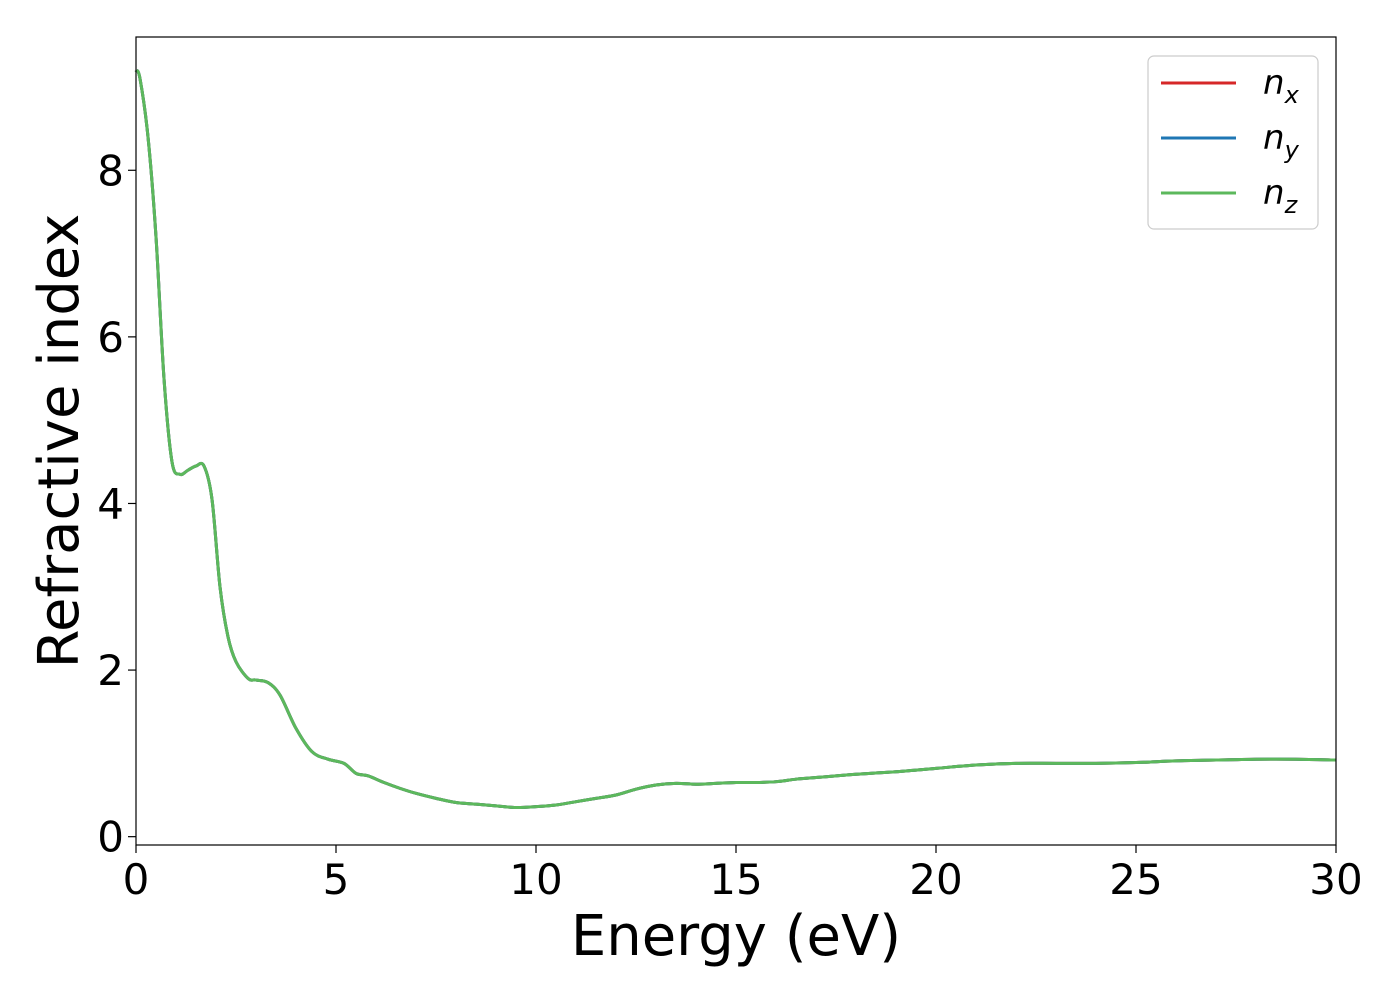  What do you see at coordinates (110, 337) in the screenshot?
I see `y-tick-label: 6` at bounding box center [110, 337].